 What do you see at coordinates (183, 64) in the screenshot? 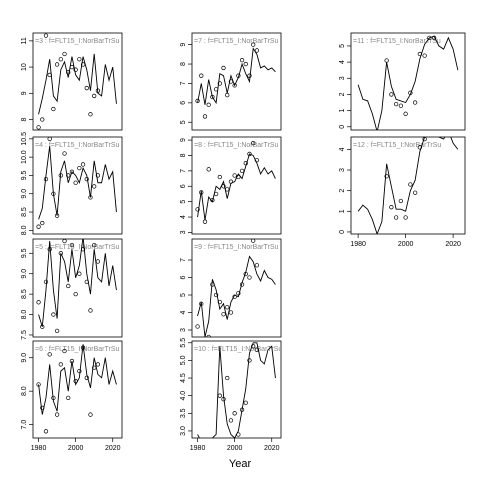
I see `y-tick-label: 8` at bounding box center [183, 64].